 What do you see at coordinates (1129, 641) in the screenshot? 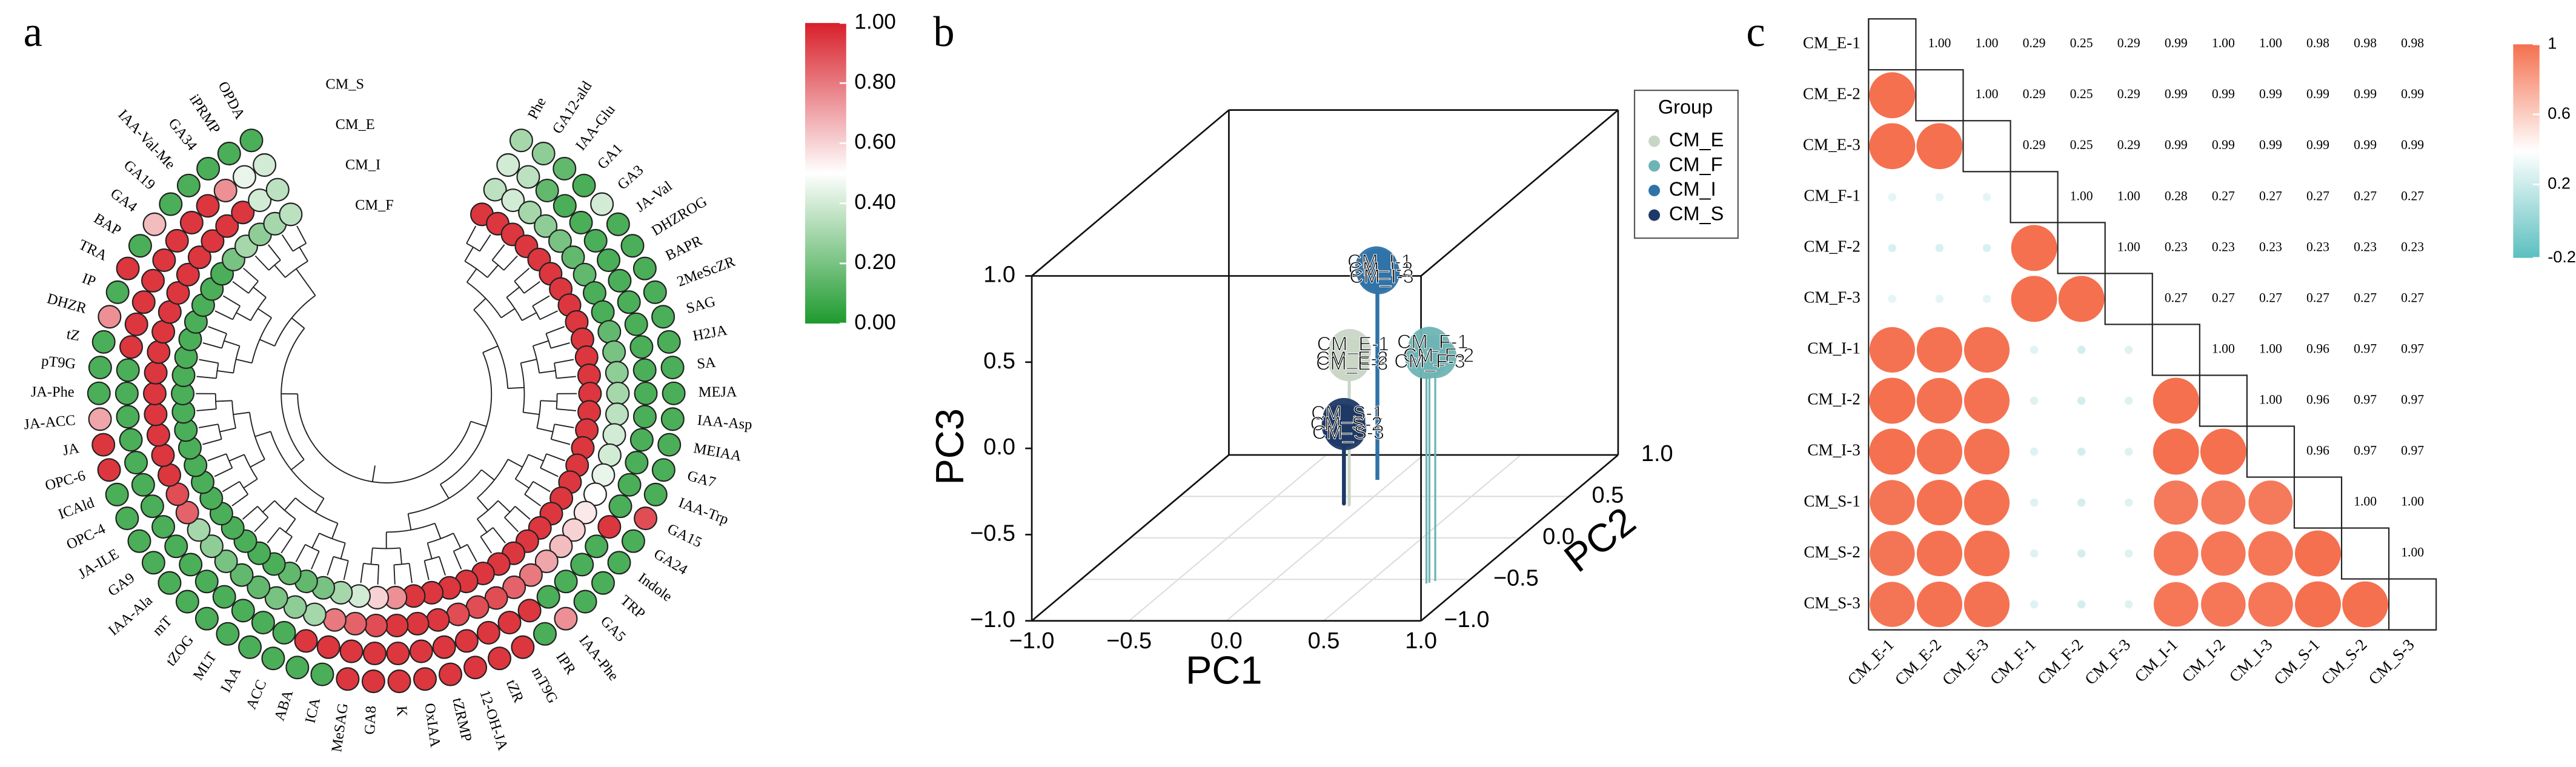
I see `x-tick-label: −0.5` at bounding box center [1129, 641].